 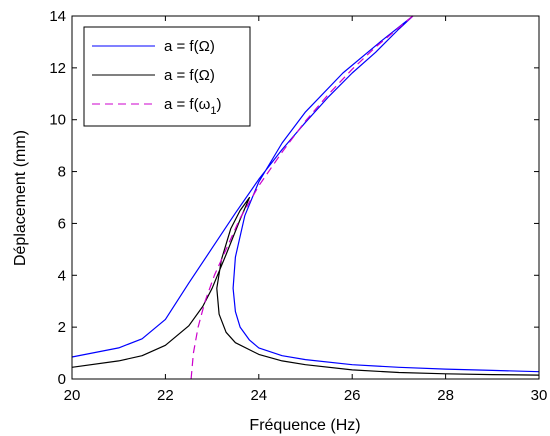 I want to click on y-tick-label: 4, so click(x=62, y=275).